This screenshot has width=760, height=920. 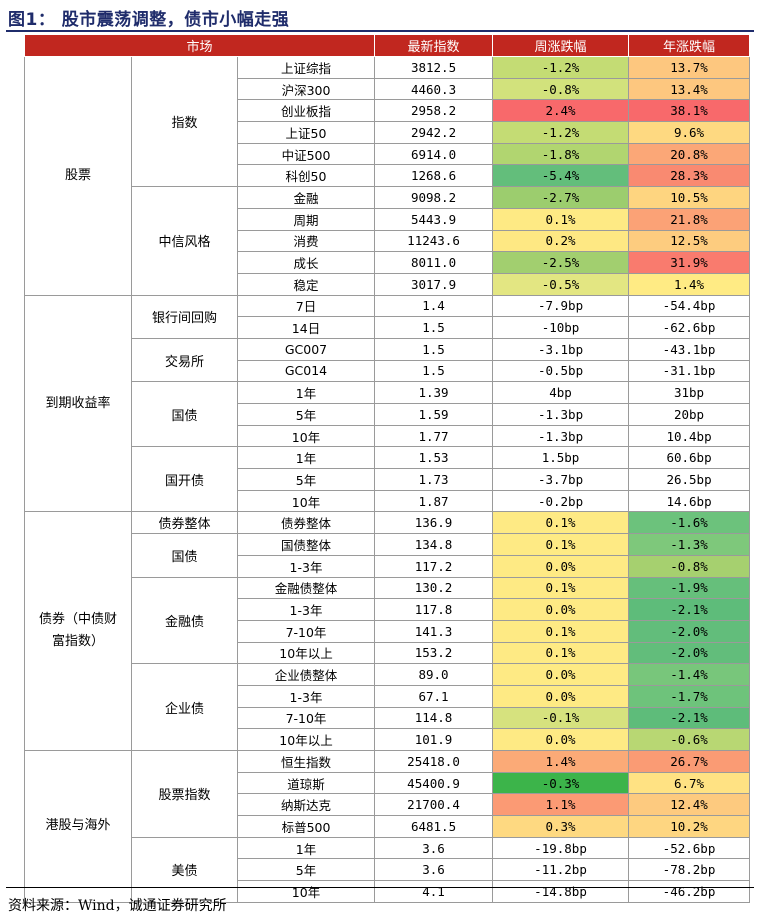 I want to click on week-change: 0.2%, so click(x=561, y=241).